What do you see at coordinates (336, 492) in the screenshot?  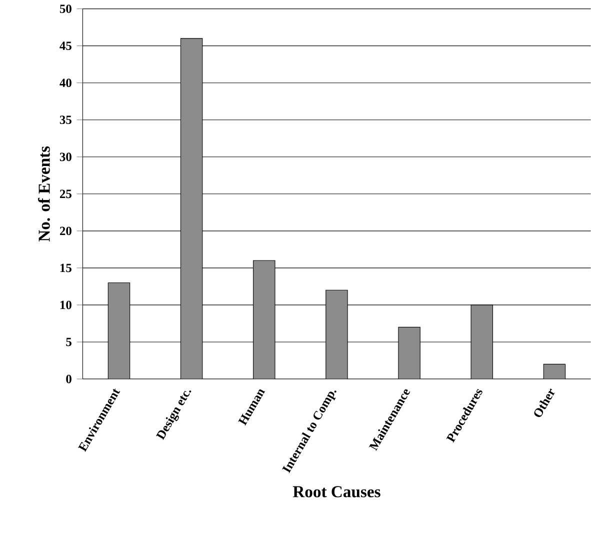 I see `x-axis-title: Root Causes` at bounding box center [336, 492].